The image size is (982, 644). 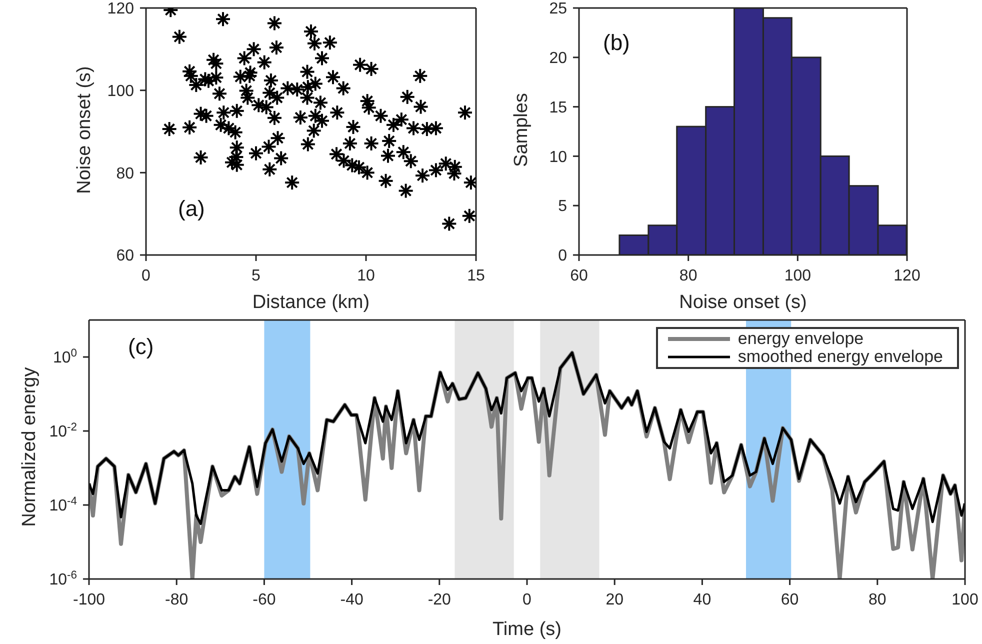 I want to click on y-tick-label: 5, so click(x=563, y=207).